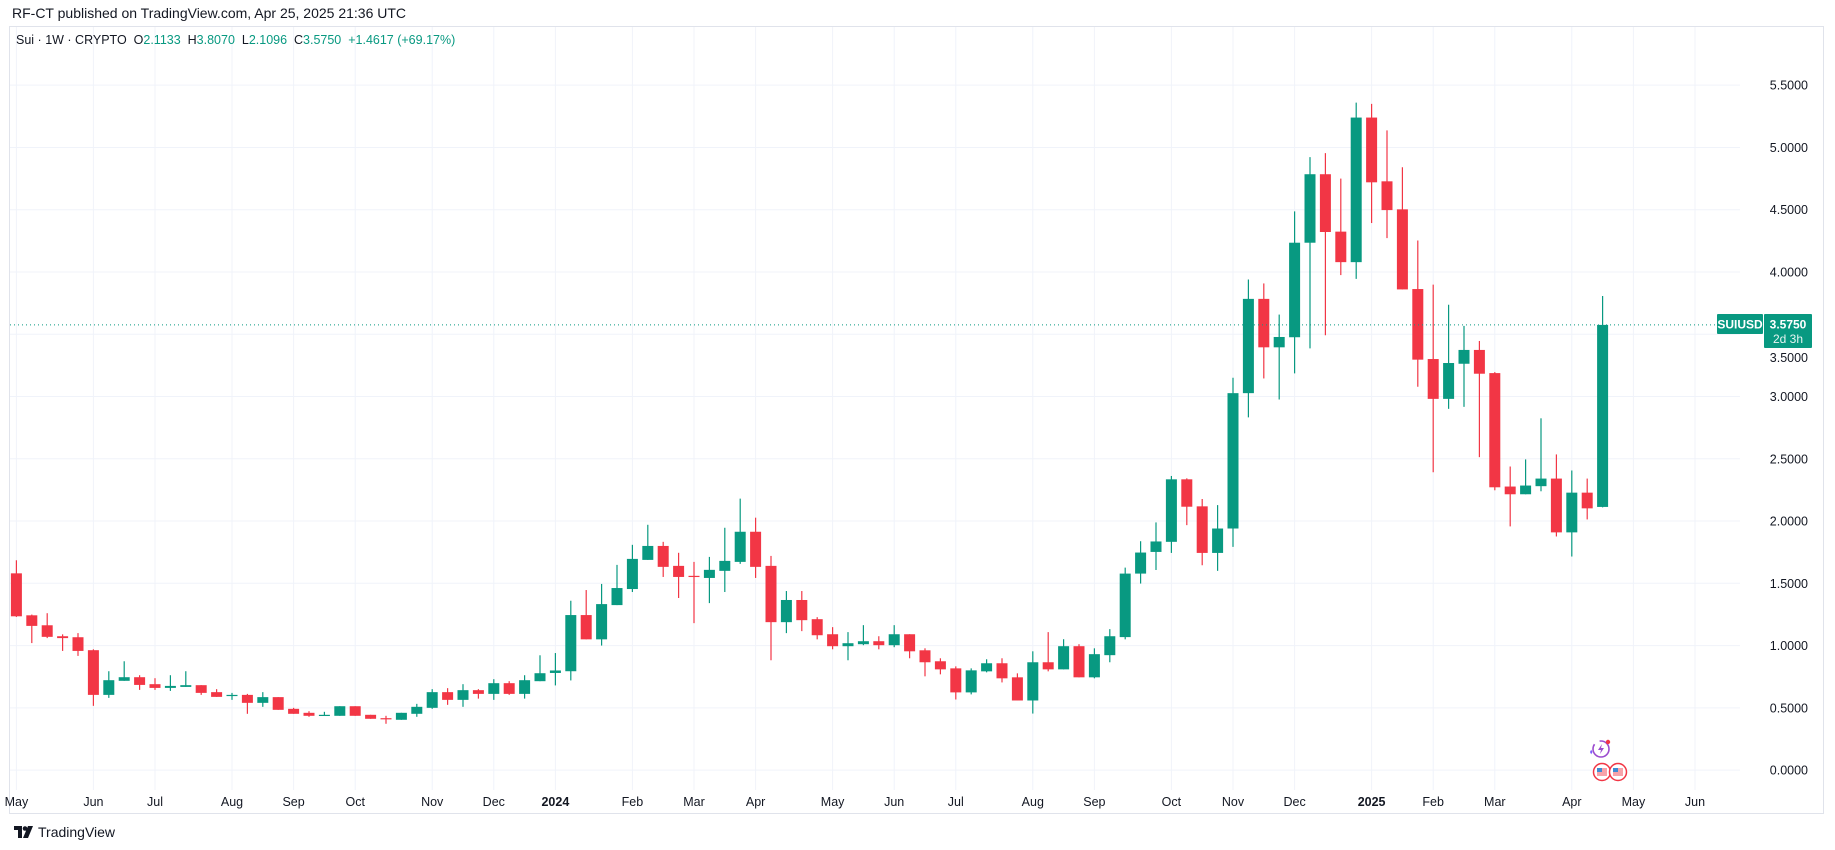 Image resolution: width=1835 pixels, height=850 pixels. Describe the element at coordinates (54, 40) in the screenshot. I see `legend-interval: 1W` at that location.